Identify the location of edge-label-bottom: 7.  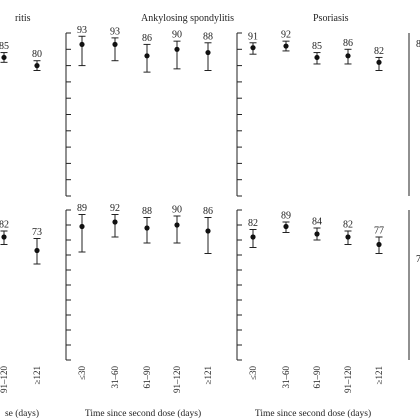
(418, 259).